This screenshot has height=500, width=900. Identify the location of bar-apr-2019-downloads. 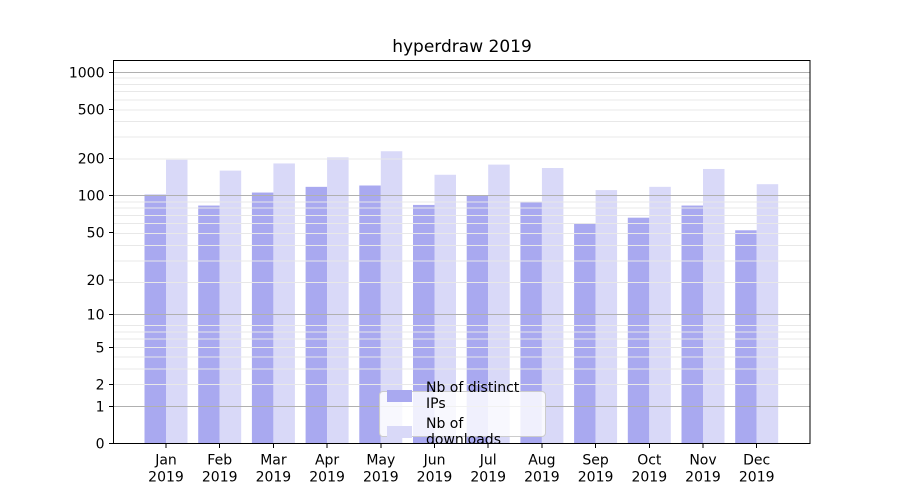
(338, 300).